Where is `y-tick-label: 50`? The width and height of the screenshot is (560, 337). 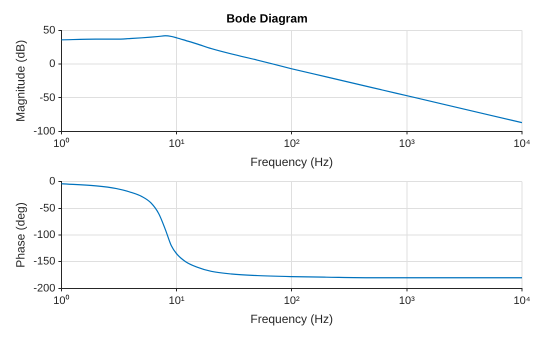 y-tick-label: 50 is located at coordinates (49, 30).